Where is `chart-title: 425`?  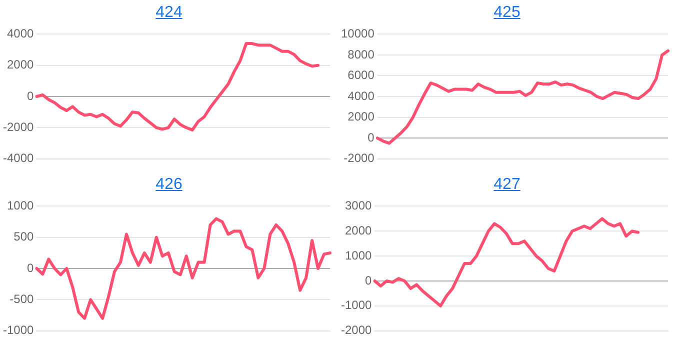
chart-title: 425 is located at coordinates (507, 13).